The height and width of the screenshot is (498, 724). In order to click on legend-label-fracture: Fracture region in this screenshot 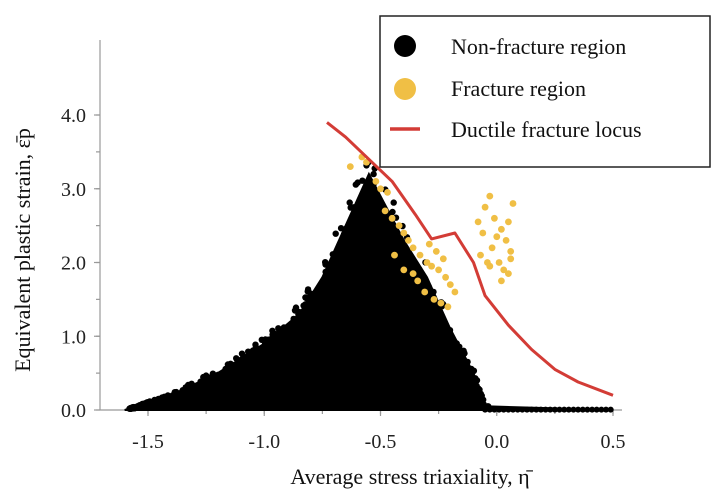, I will do `click(518, 88)`.